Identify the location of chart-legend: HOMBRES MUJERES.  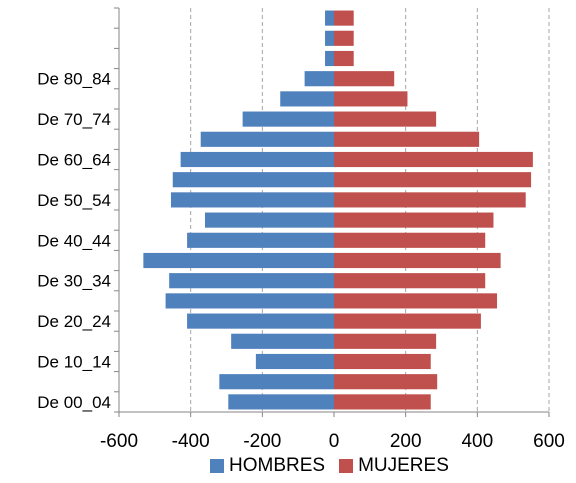
(336, 466).